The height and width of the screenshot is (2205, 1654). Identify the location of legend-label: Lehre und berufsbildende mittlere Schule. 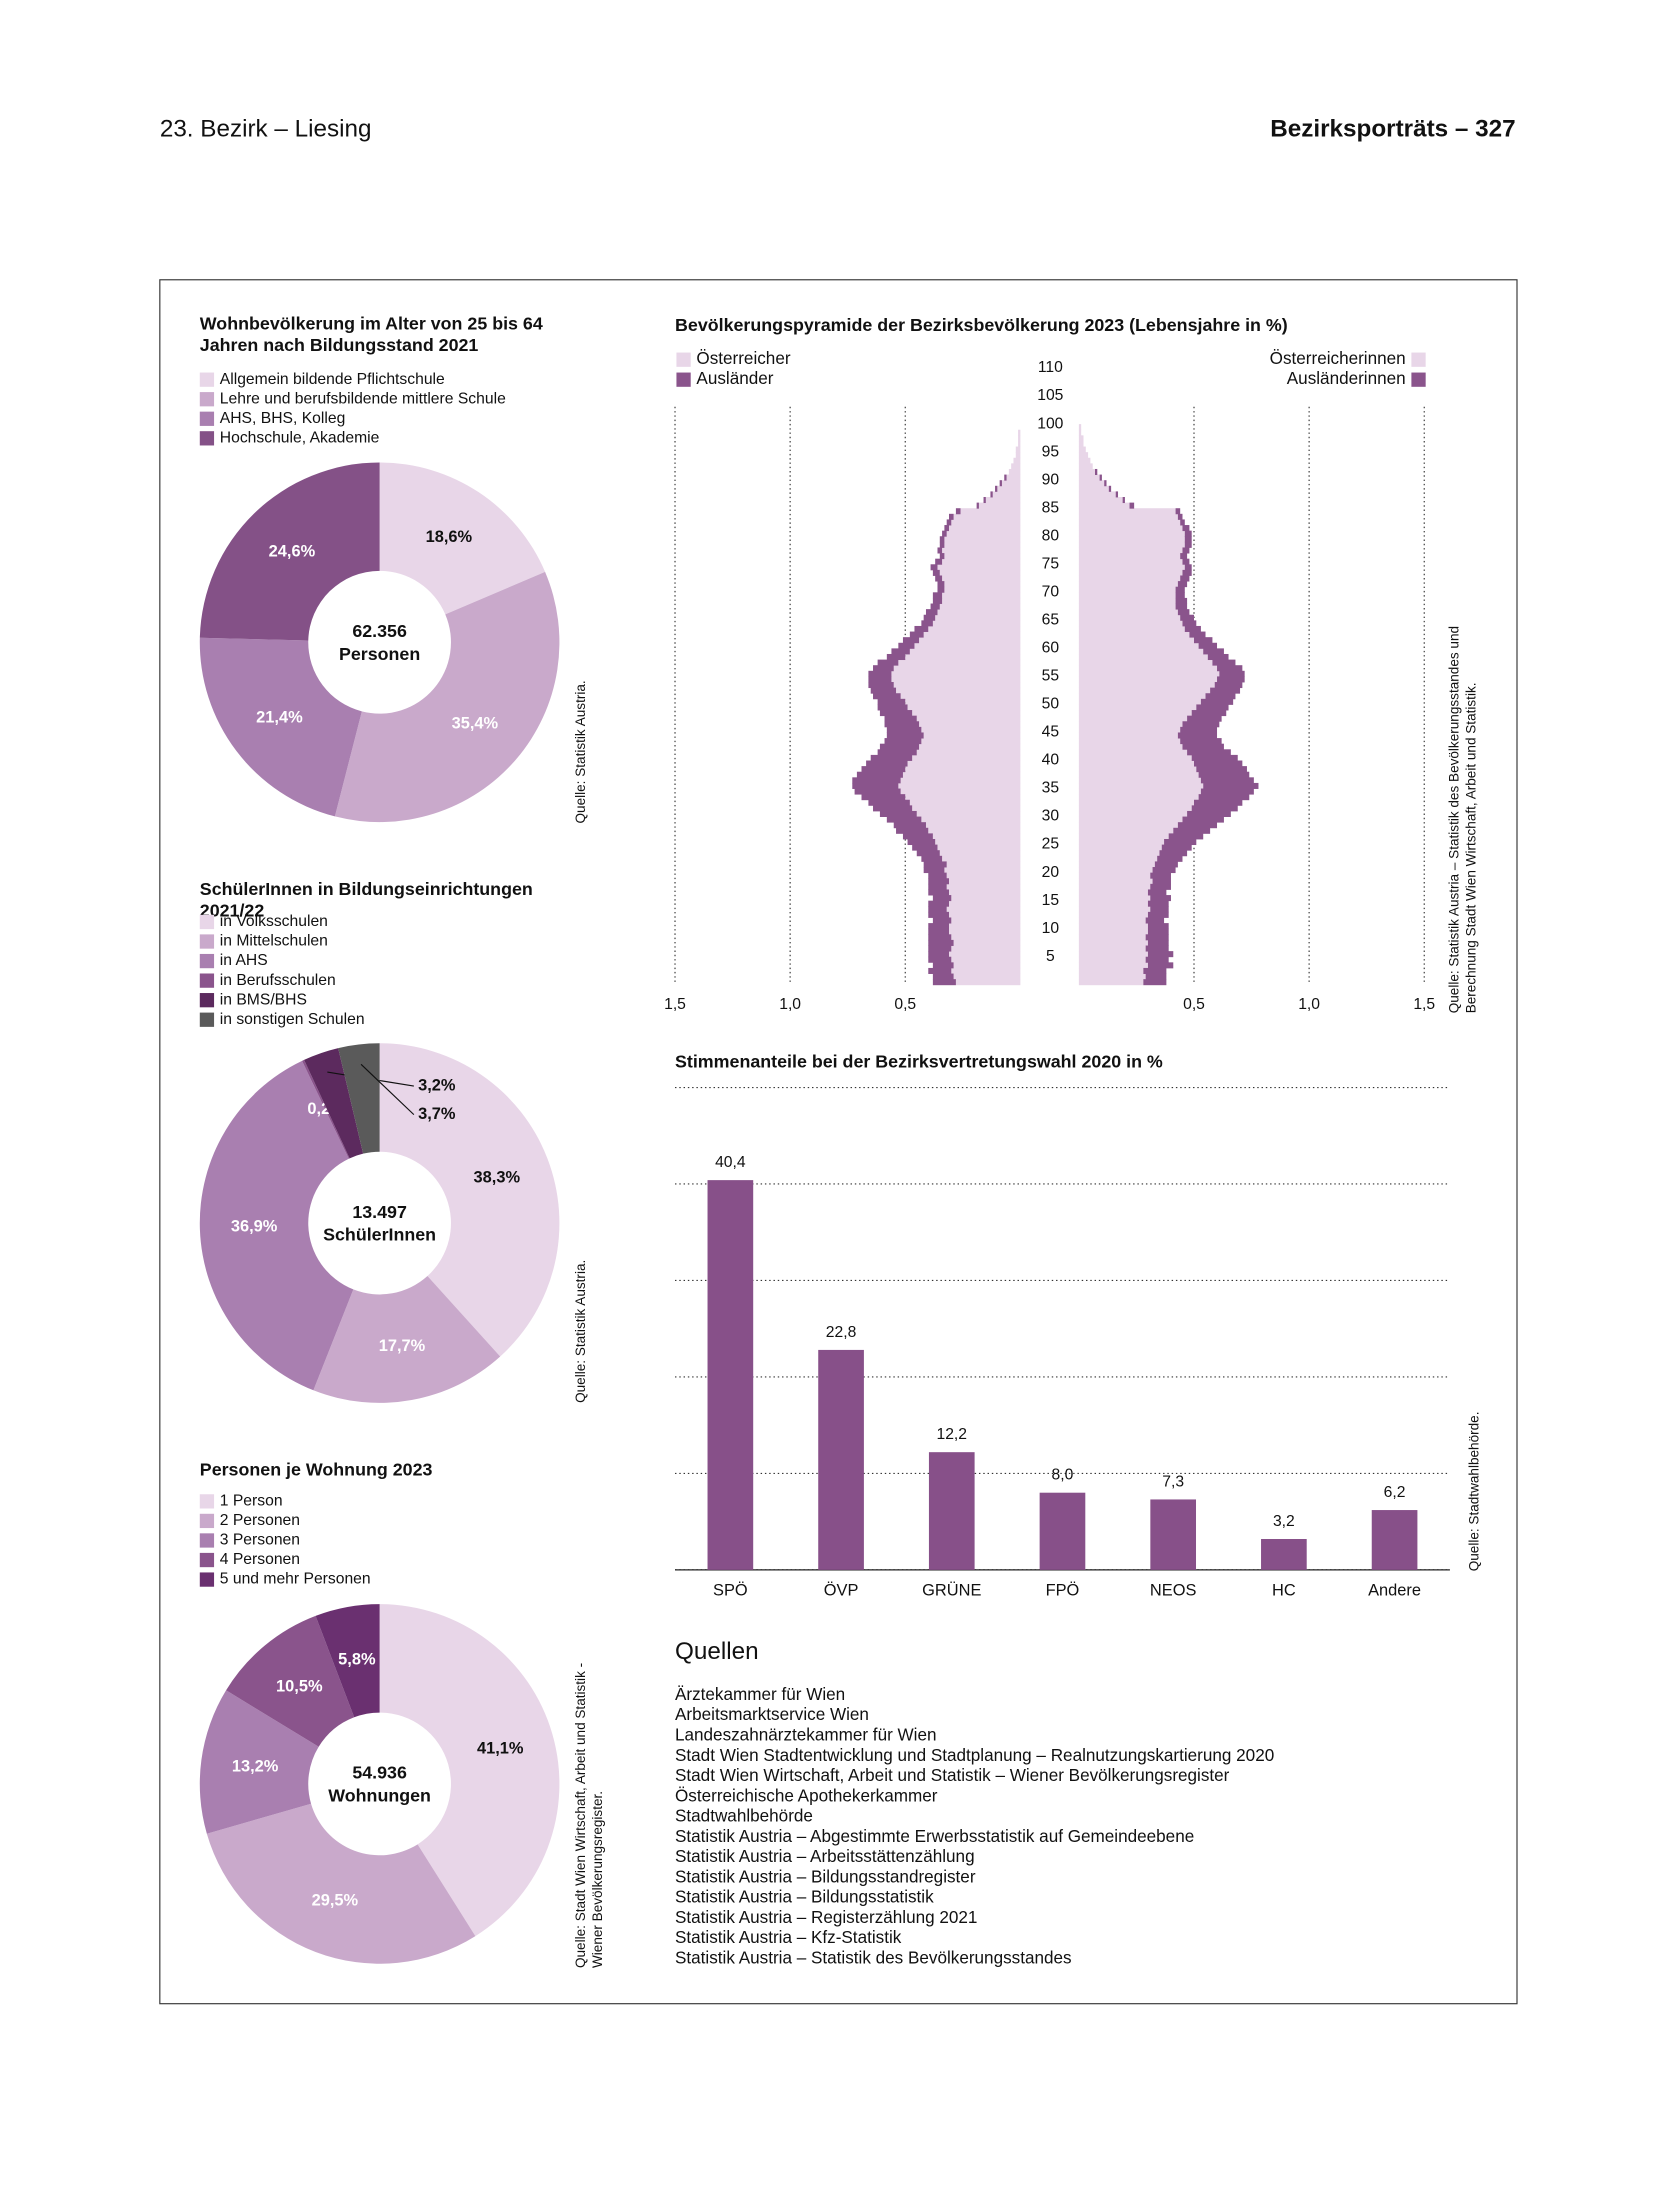
(363, 398).